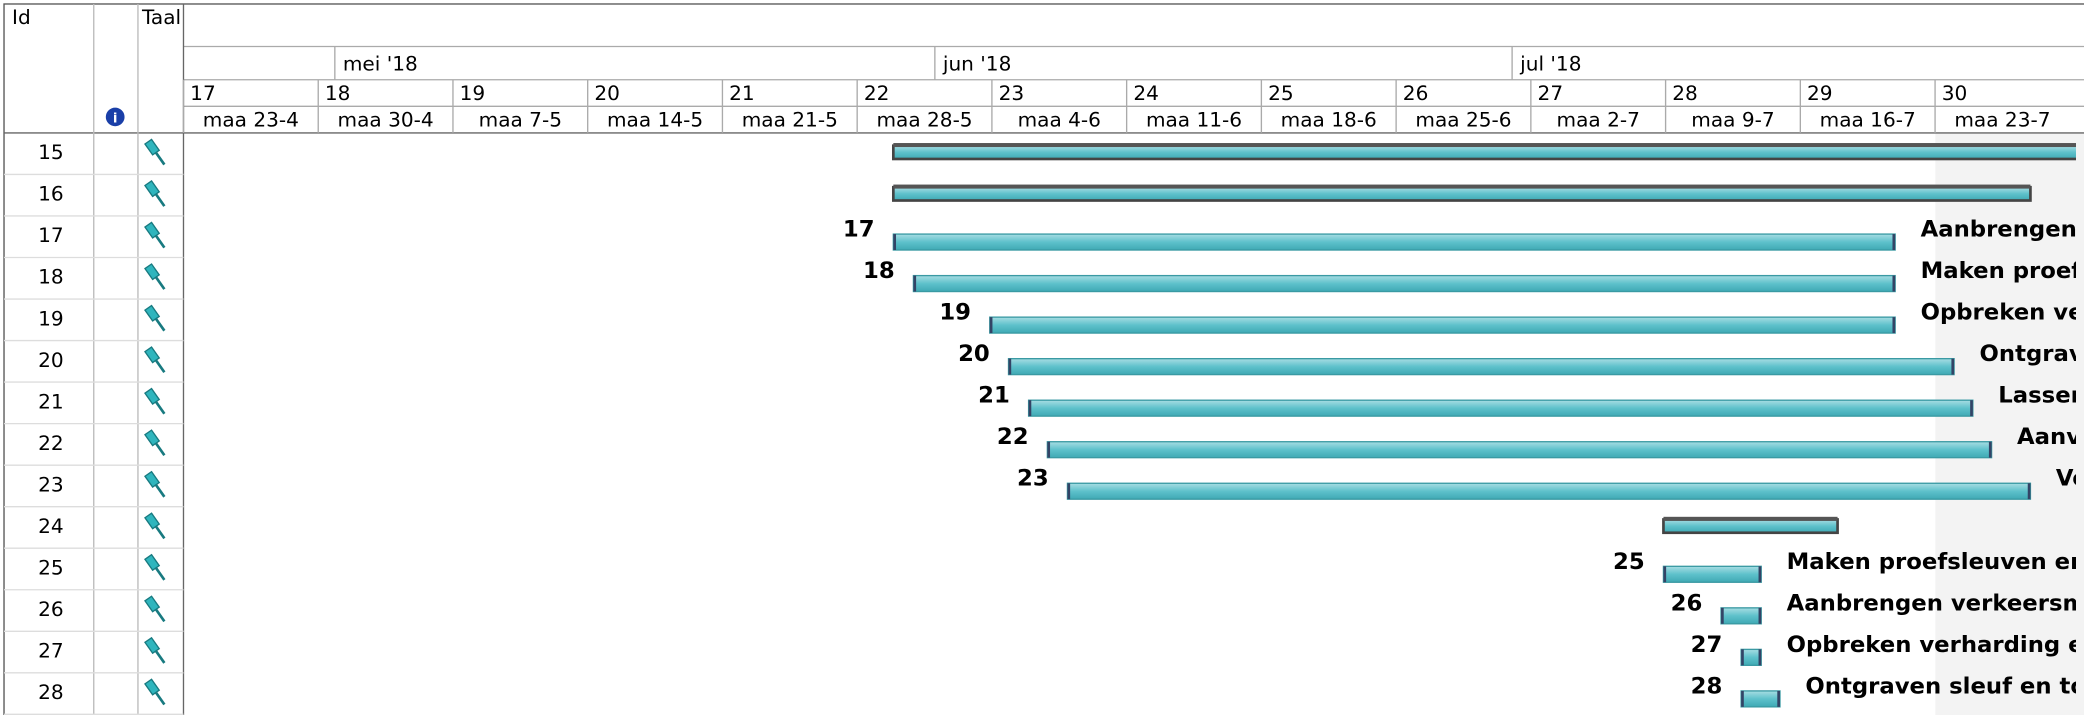 The width and height of the screenshot is (2084, 719). What do you see at coordinates (51, 443) in the screenshot?
I see `row-id: 22` at bounding box center [51, 443].